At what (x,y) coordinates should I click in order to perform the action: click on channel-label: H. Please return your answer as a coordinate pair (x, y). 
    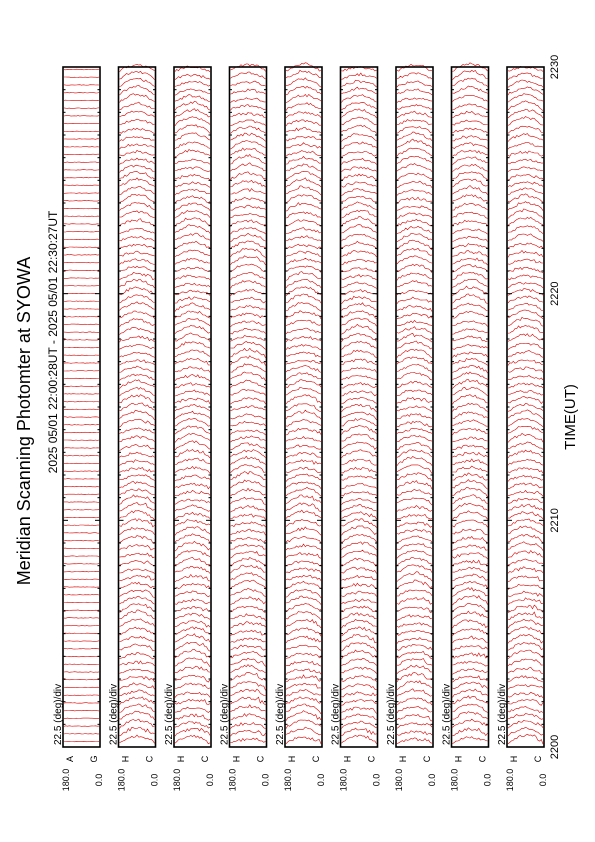
    Looking at the image, I should click on (403, 759).